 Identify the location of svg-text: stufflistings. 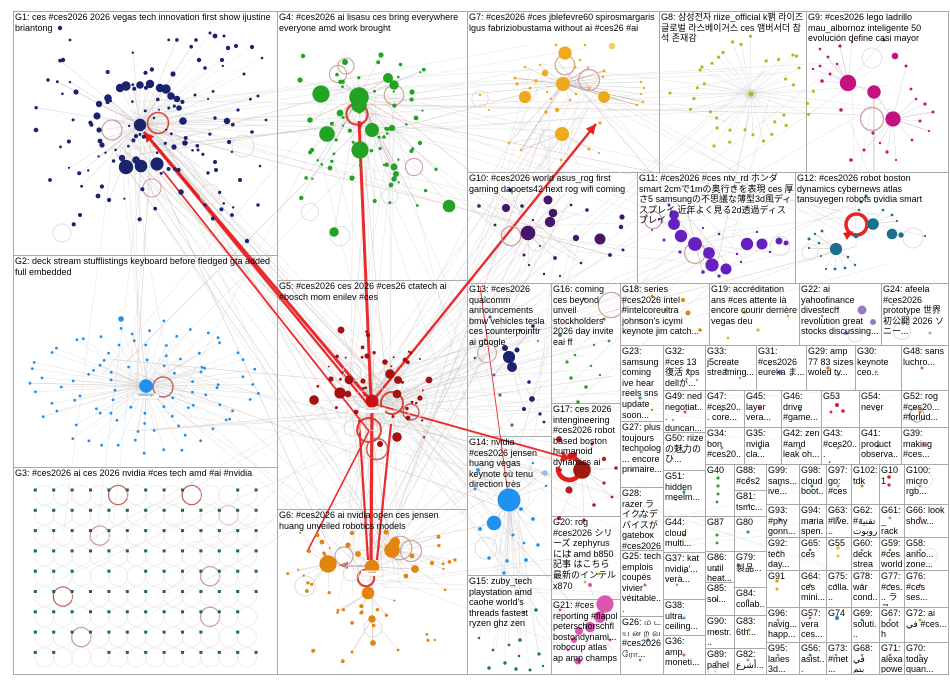
(146, 395).